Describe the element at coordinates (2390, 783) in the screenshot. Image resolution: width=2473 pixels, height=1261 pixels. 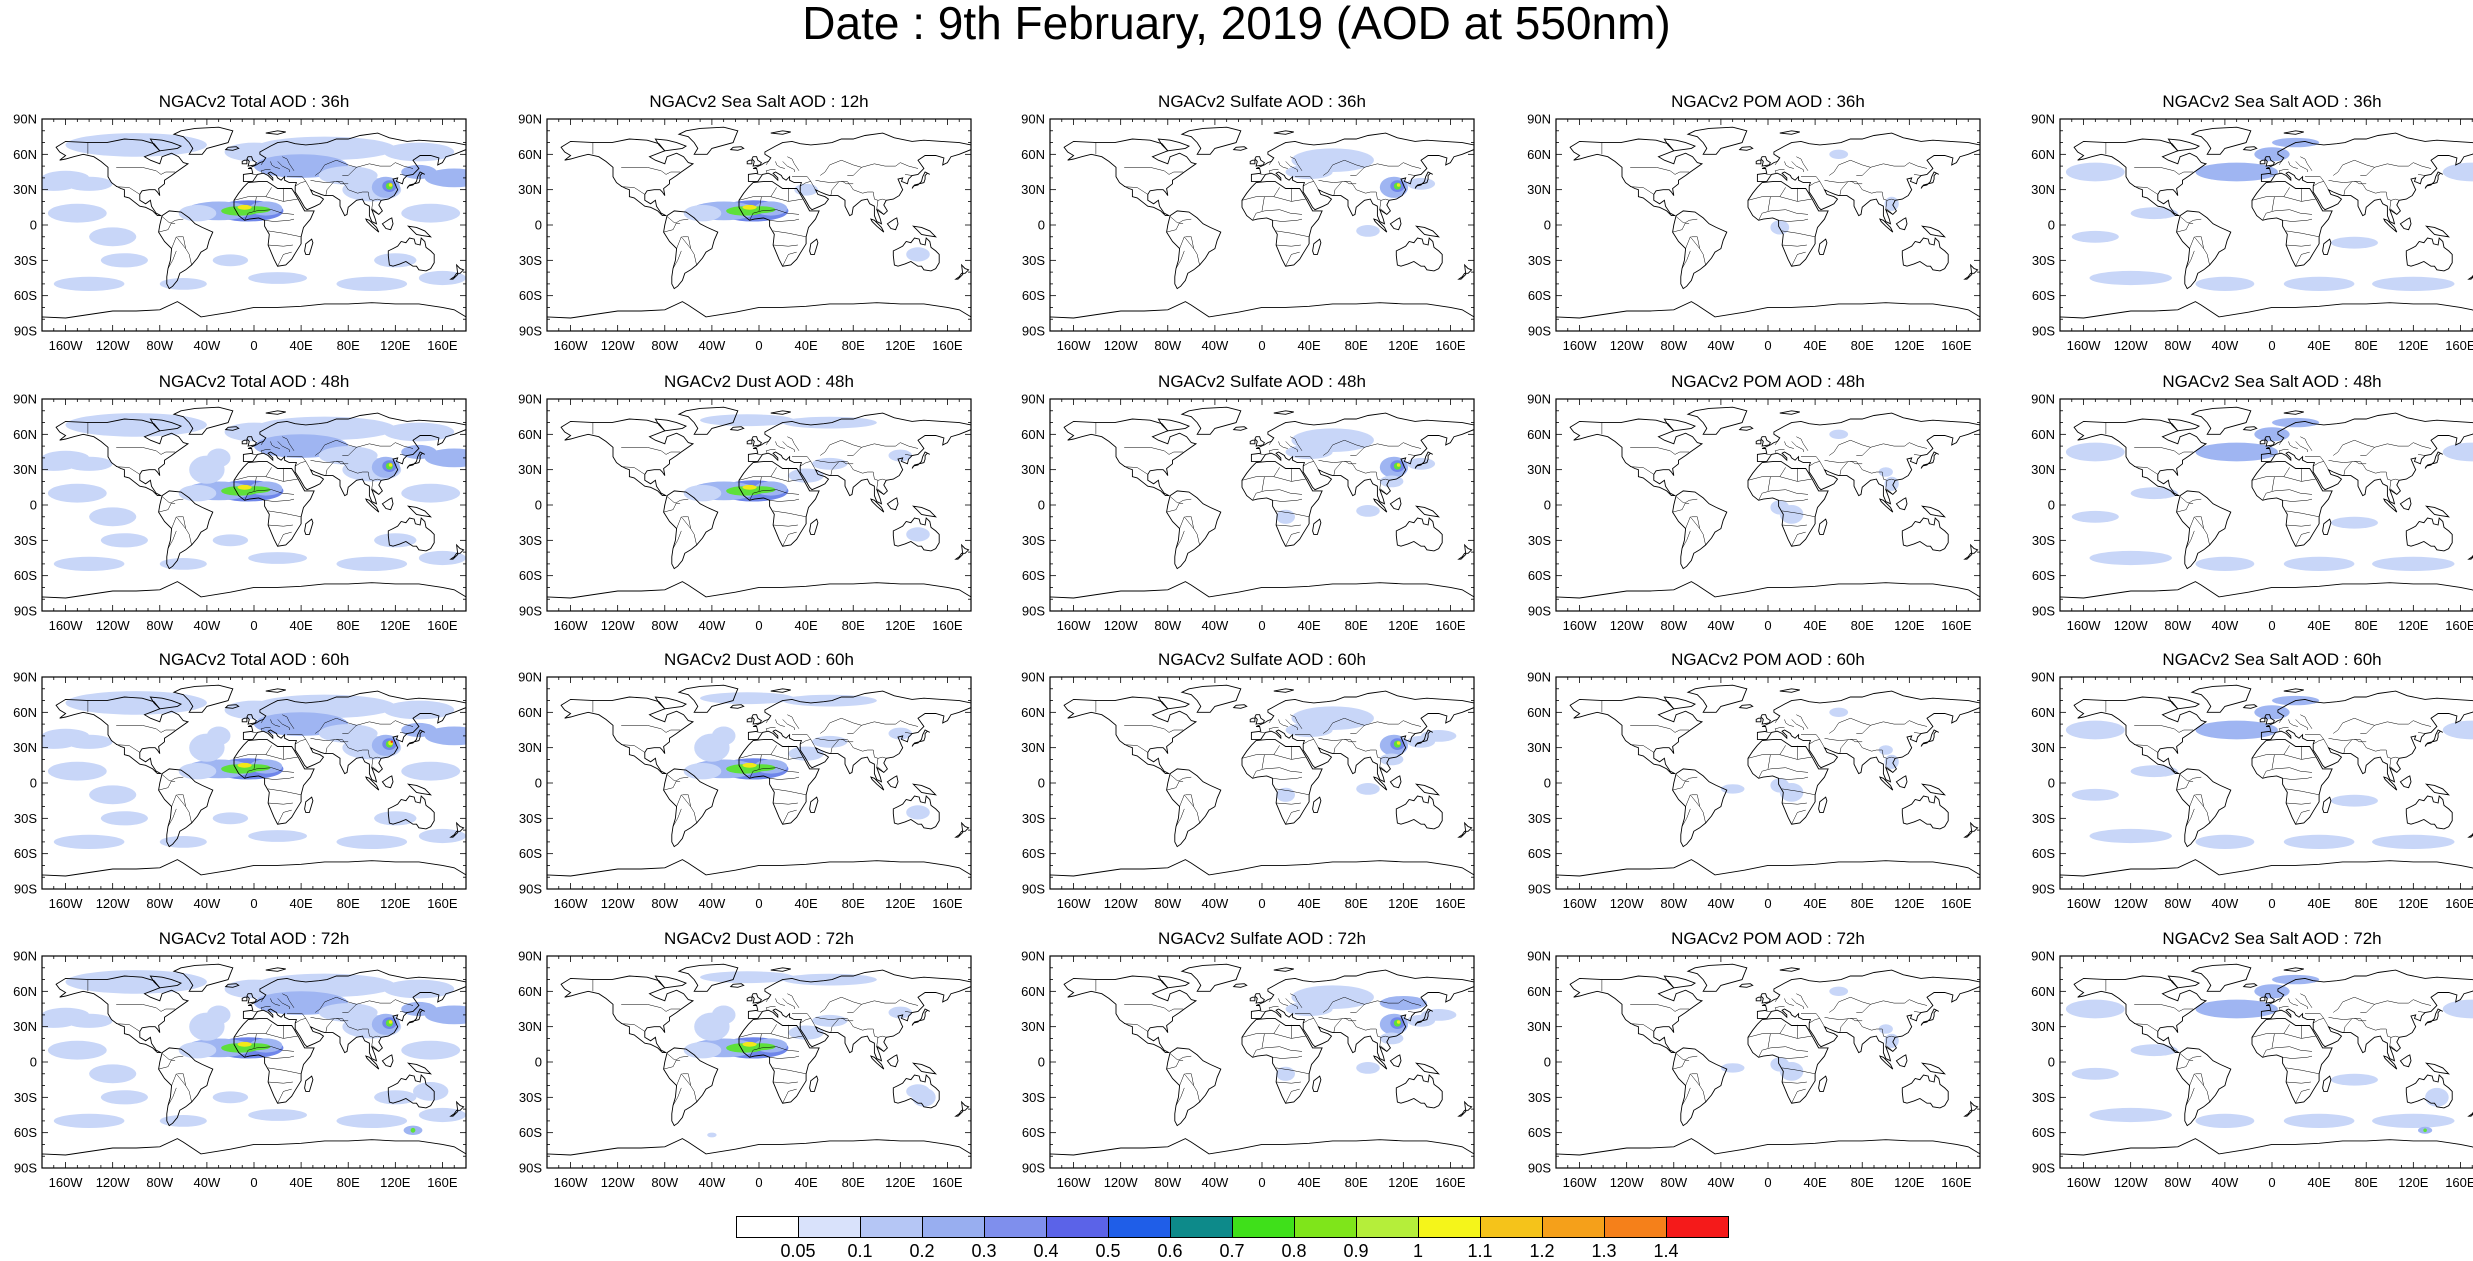
I see `coastline-indonesia` at that location.